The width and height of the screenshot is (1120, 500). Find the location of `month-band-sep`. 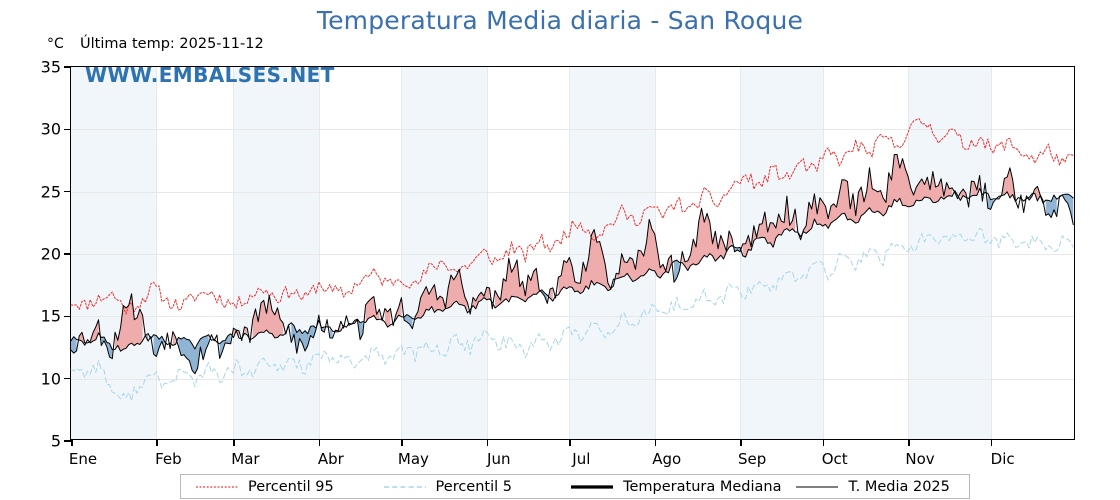

month-band-sep is located at coordinates (781, 253).